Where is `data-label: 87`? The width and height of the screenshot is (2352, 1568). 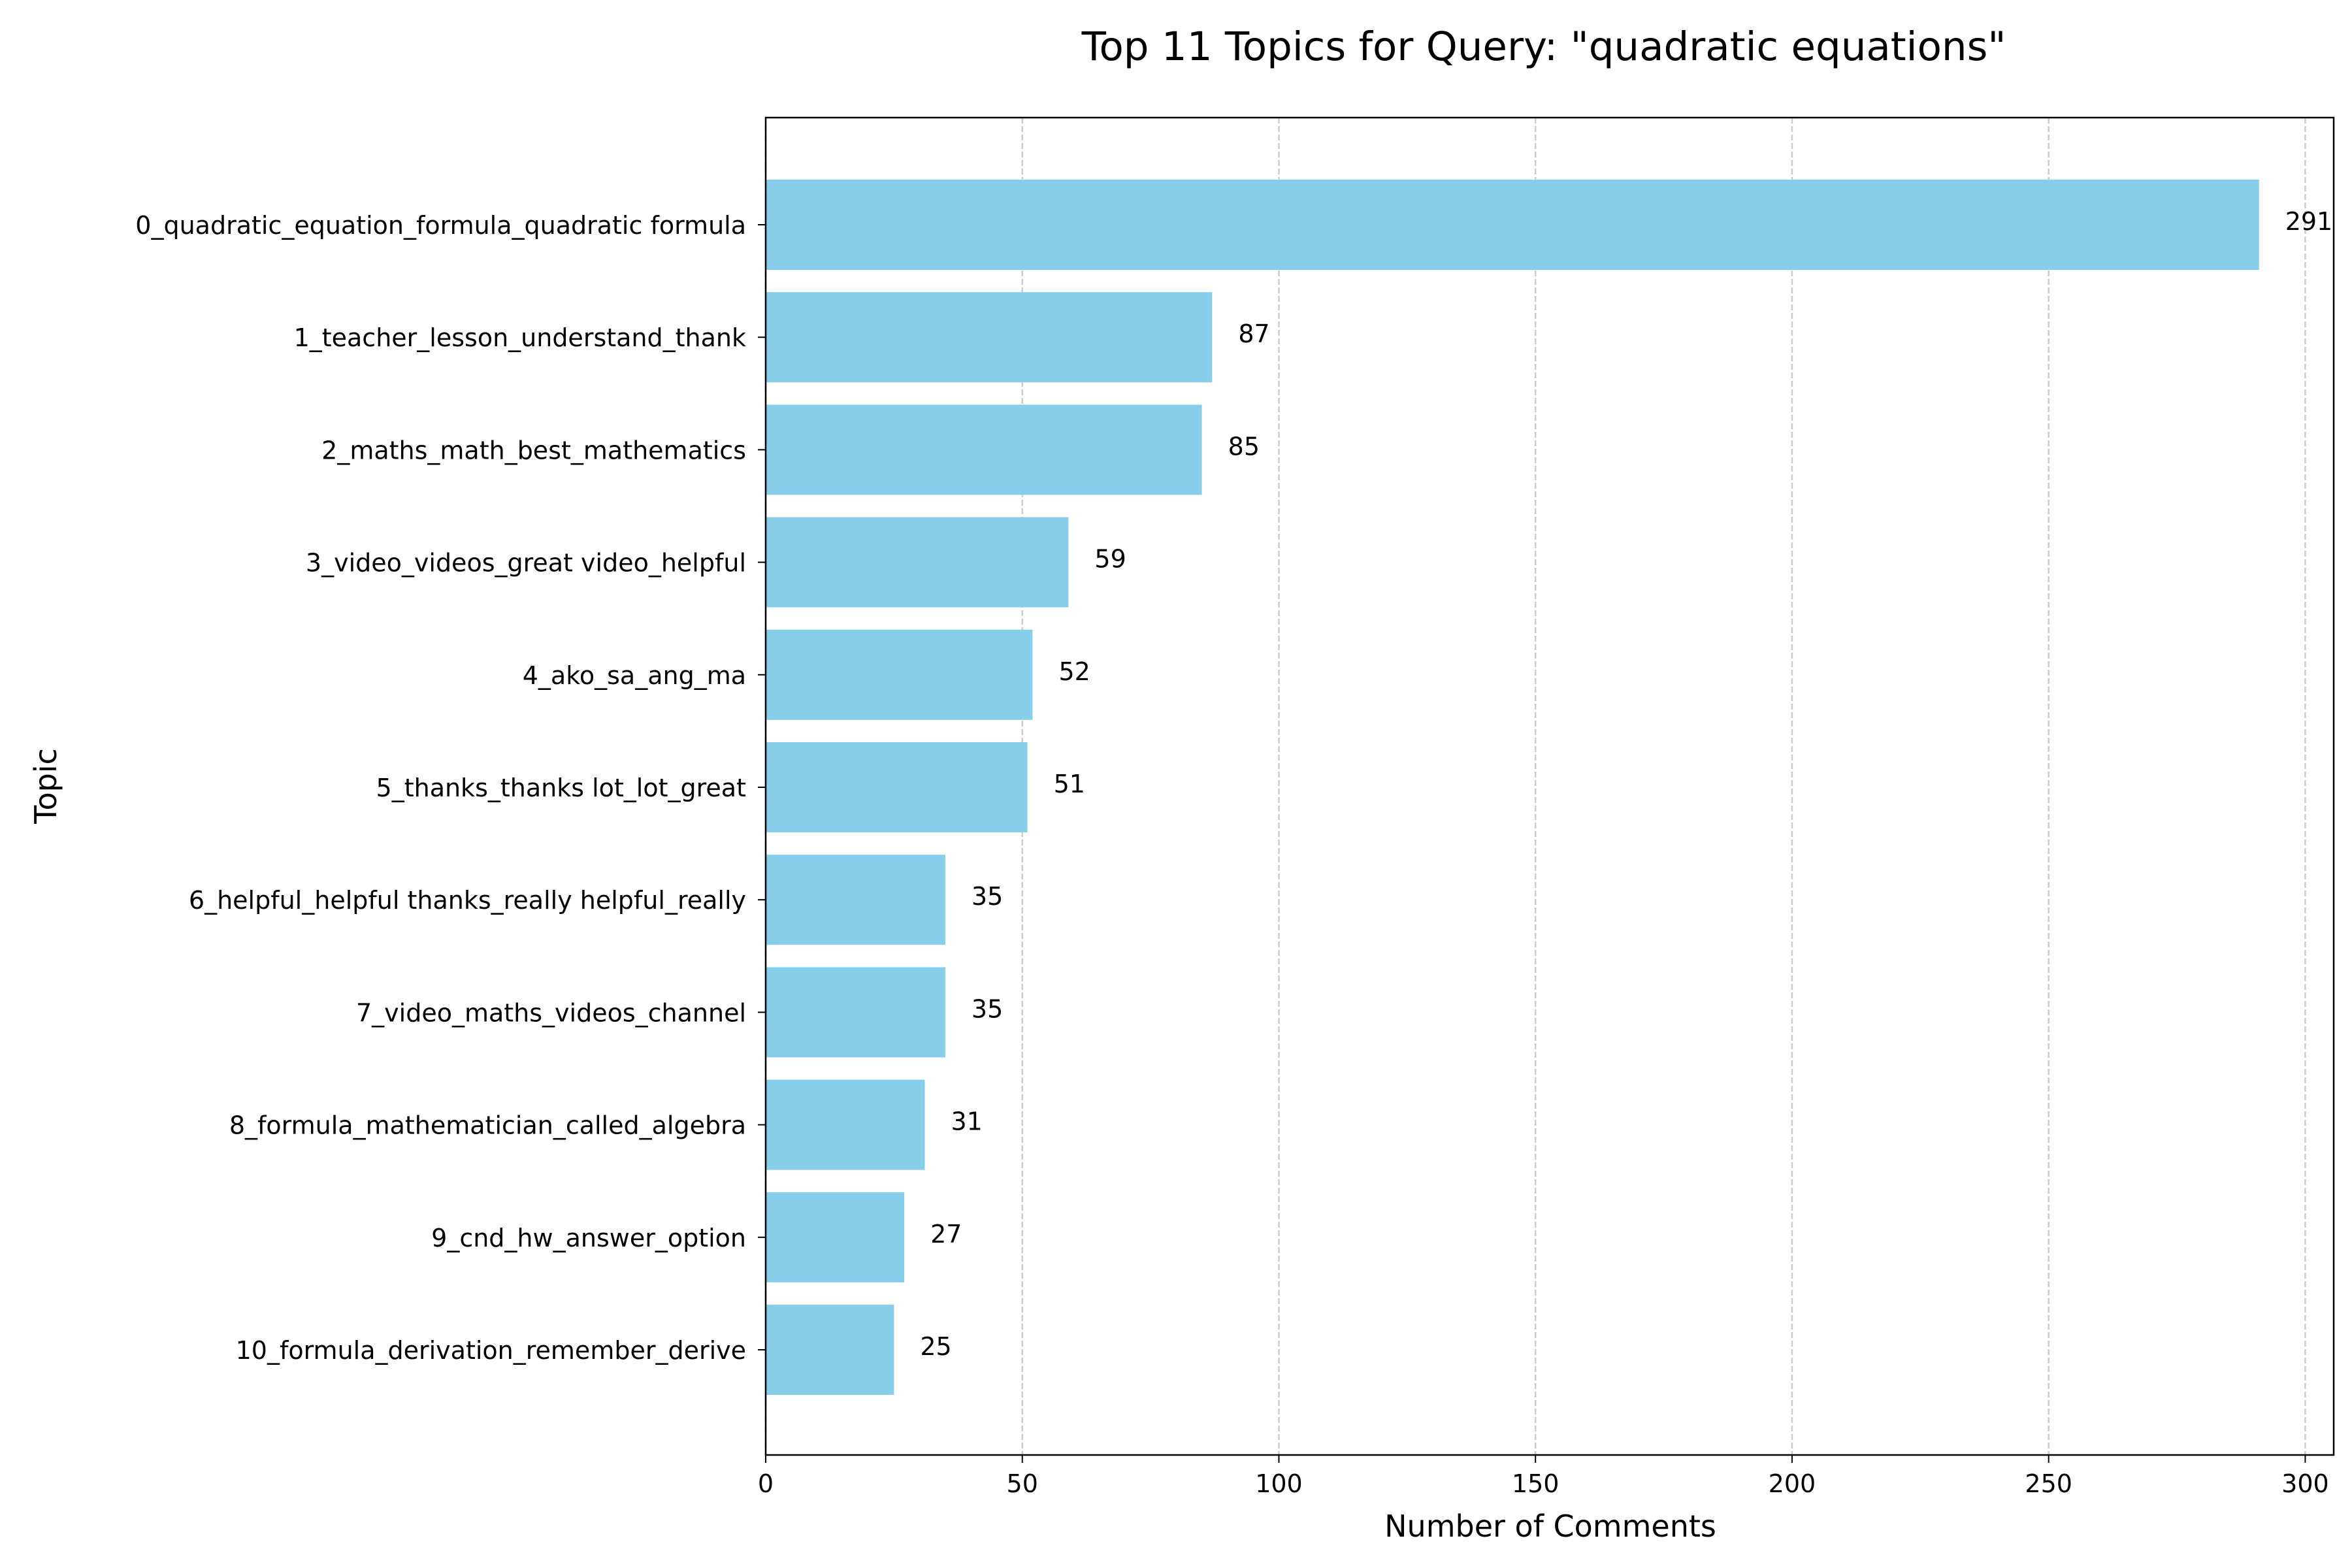 data-label: 87 is located at coordinates (1253, 333).